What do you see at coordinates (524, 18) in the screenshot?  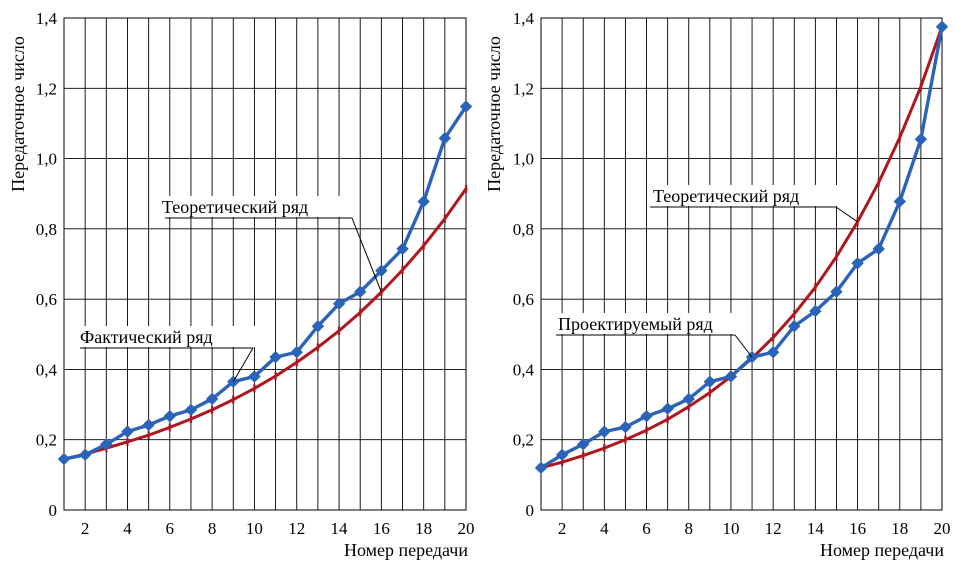 I see `y-tick-label: 1,4` at bounding box center [524, 18].